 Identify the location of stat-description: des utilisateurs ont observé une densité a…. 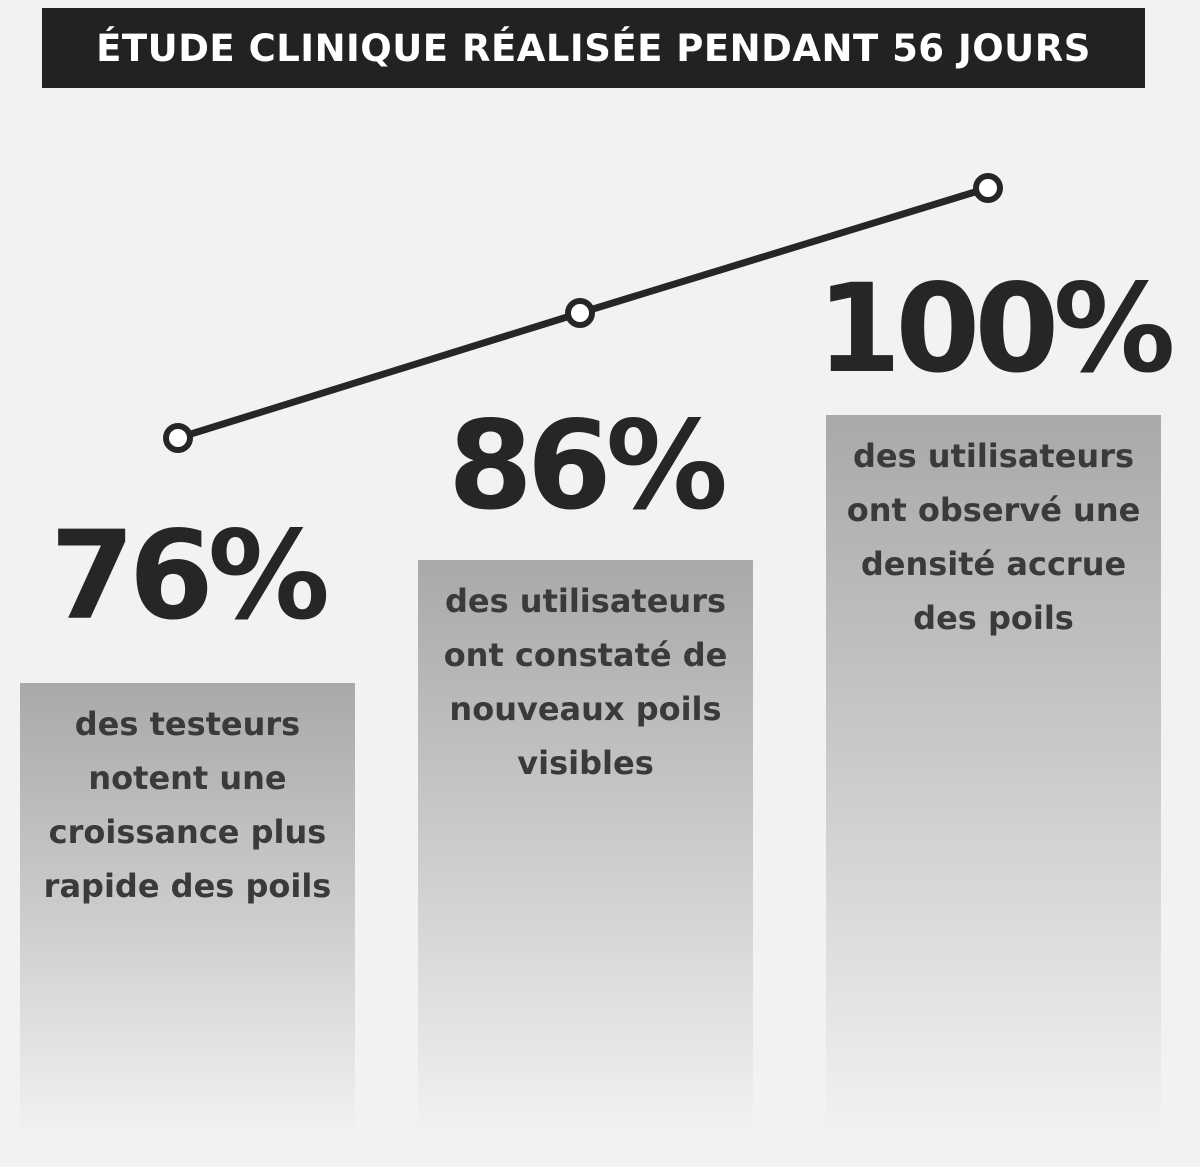
(993, 530).